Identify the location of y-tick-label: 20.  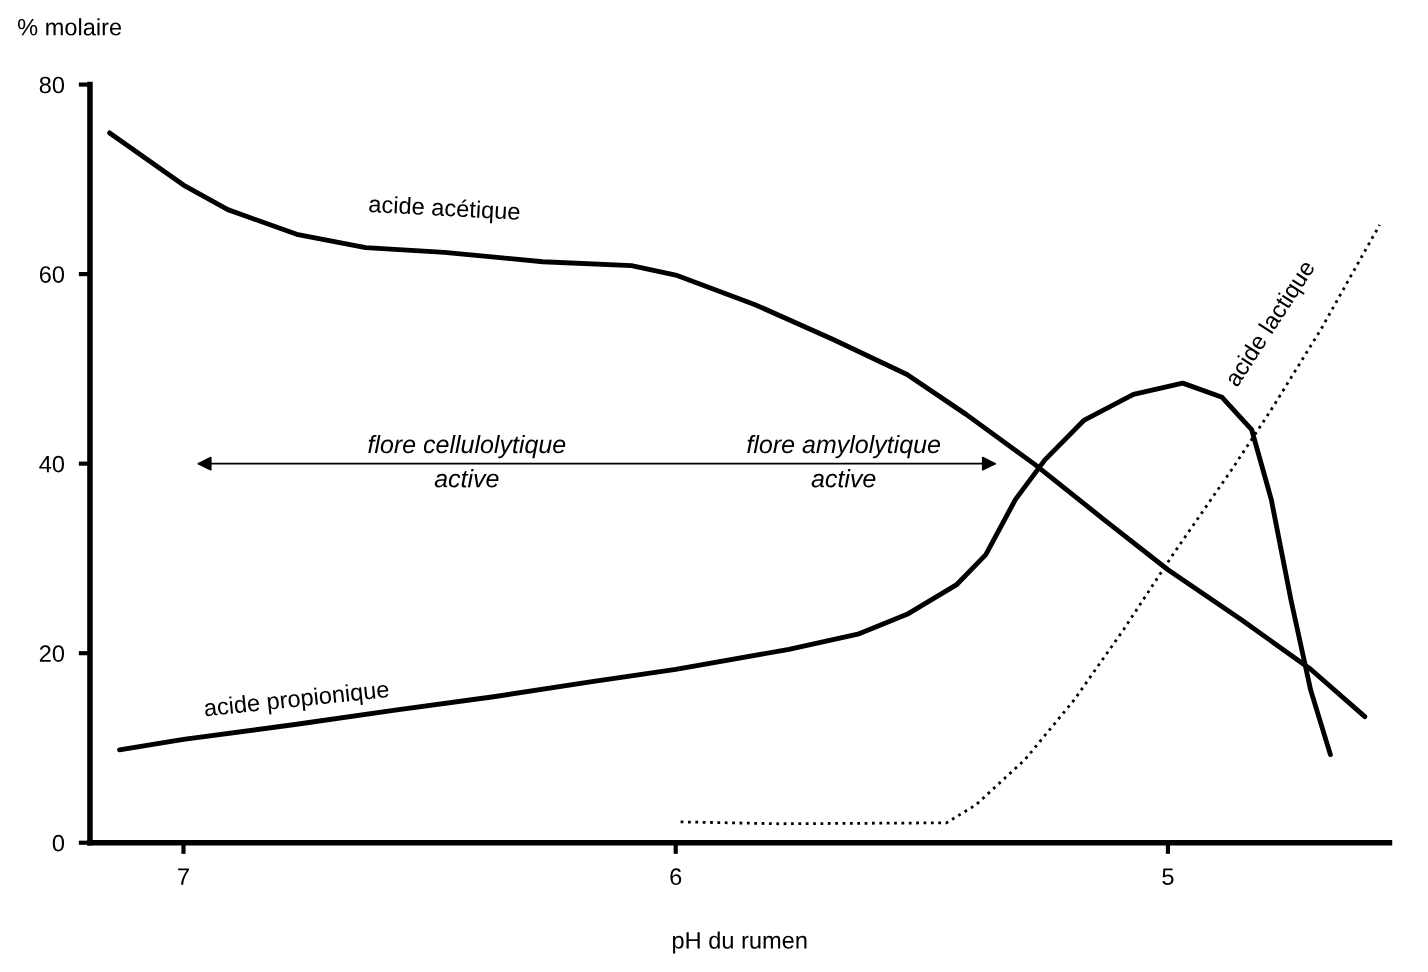
(52, 653).